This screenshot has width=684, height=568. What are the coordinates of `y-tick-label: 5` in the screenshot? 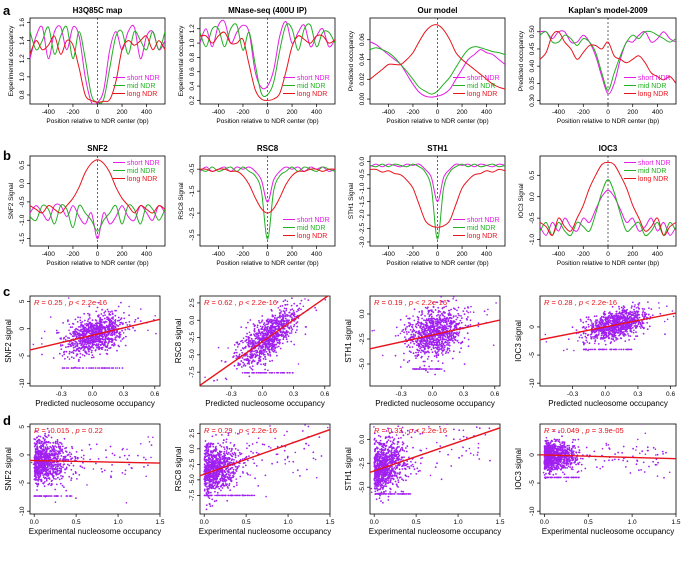 It's located at (22, 427).